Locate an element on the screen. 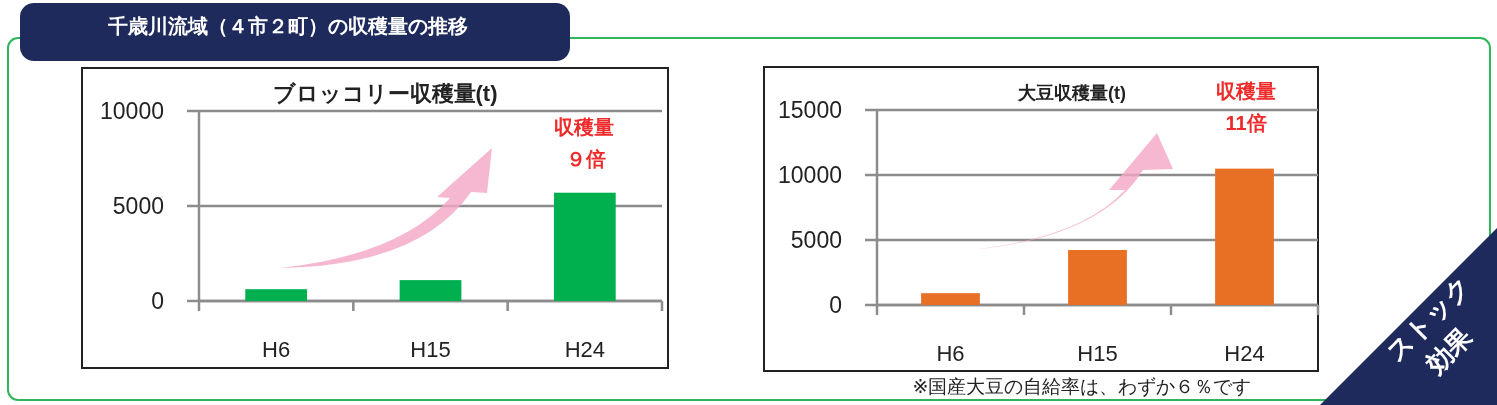 This screenshot has width=1497, height=405. chart-title: 大豆収穫量(t) is located at coordinates (1071, 93).